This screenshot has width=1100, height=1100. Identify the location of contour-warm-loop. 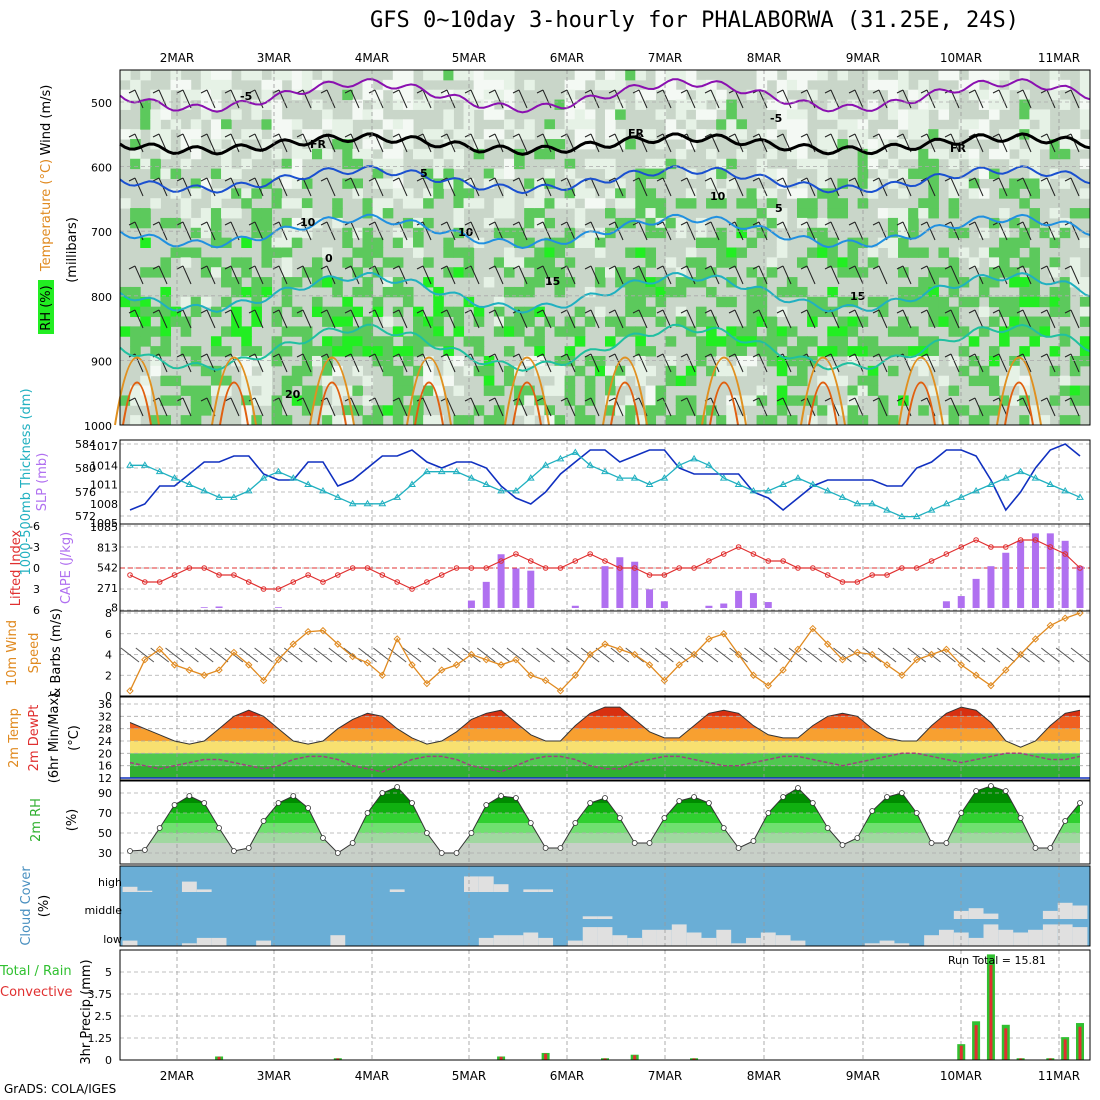
(527, 391).